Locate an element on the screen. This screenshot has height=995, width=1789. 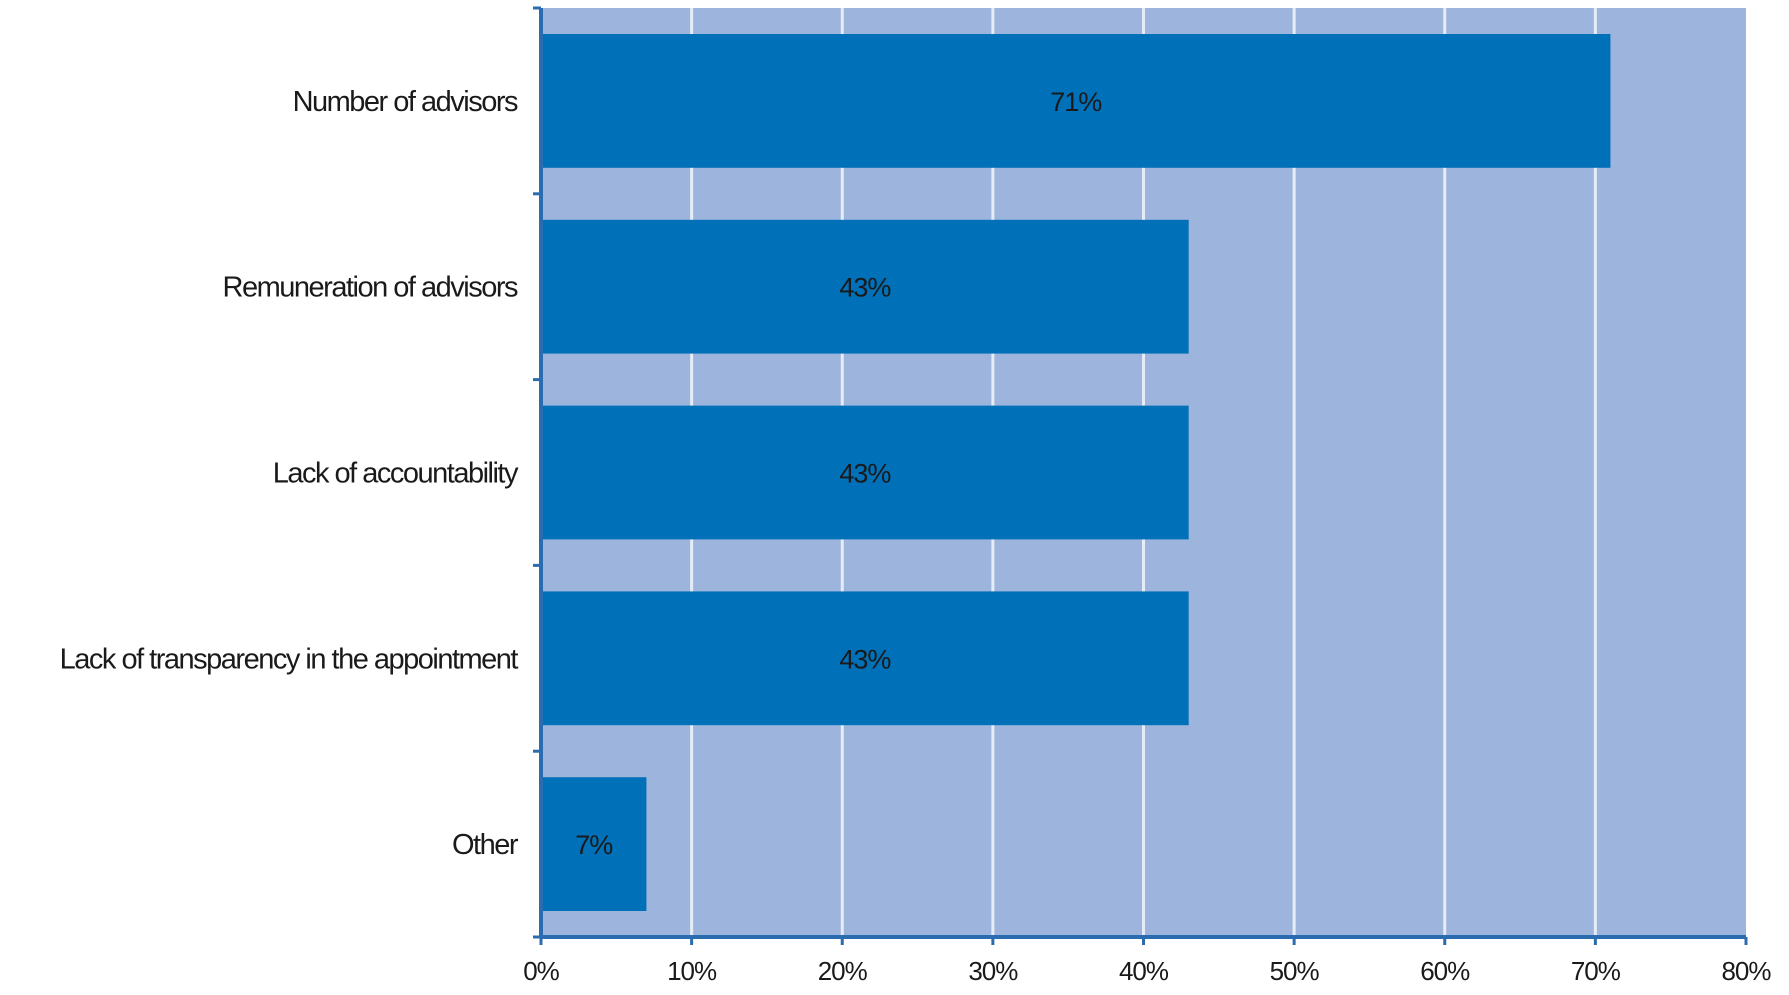
x-tick-label: 80% is located at coordinates (1746, 971).